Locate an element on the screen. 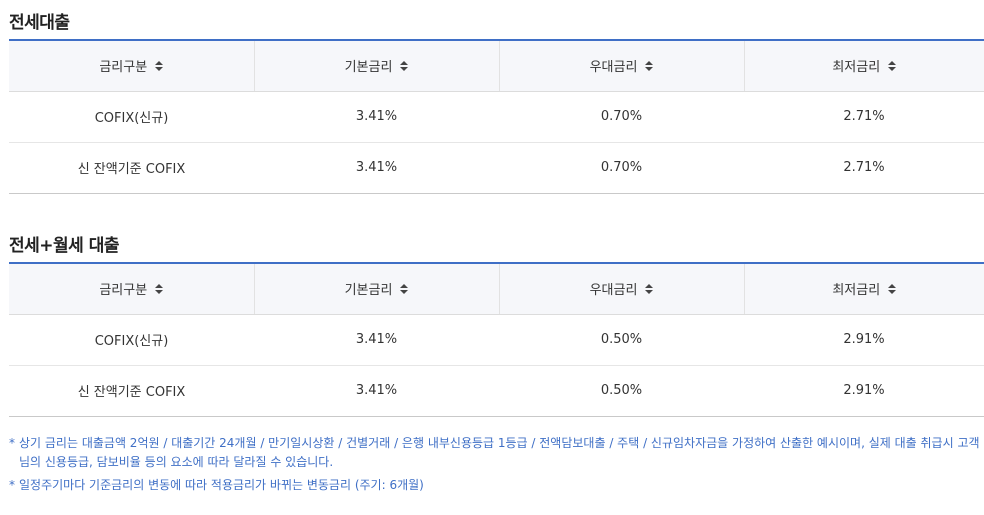  section-title-jeonse-wolse: 전세+월세 대출 is located at coordinates (64, 246).